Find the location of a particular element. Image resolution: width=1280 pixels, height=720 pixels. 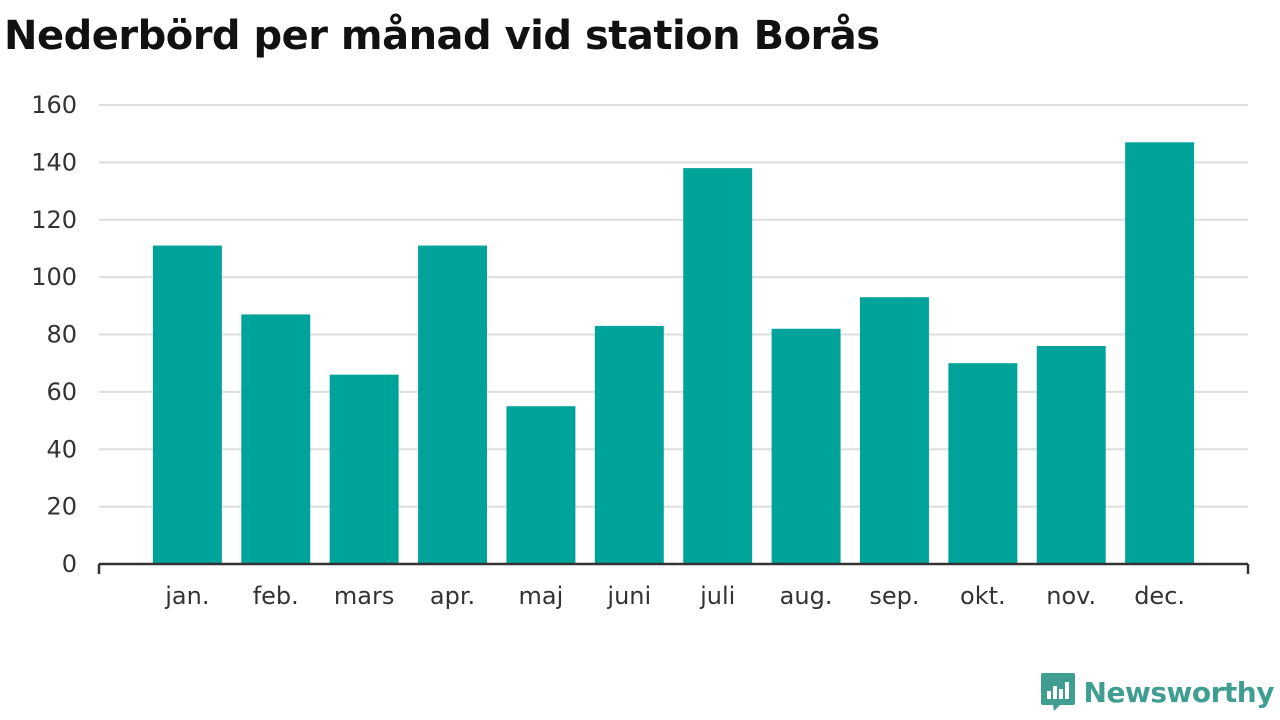

y-tick-label: 40 is located at coordinates (61, 449).